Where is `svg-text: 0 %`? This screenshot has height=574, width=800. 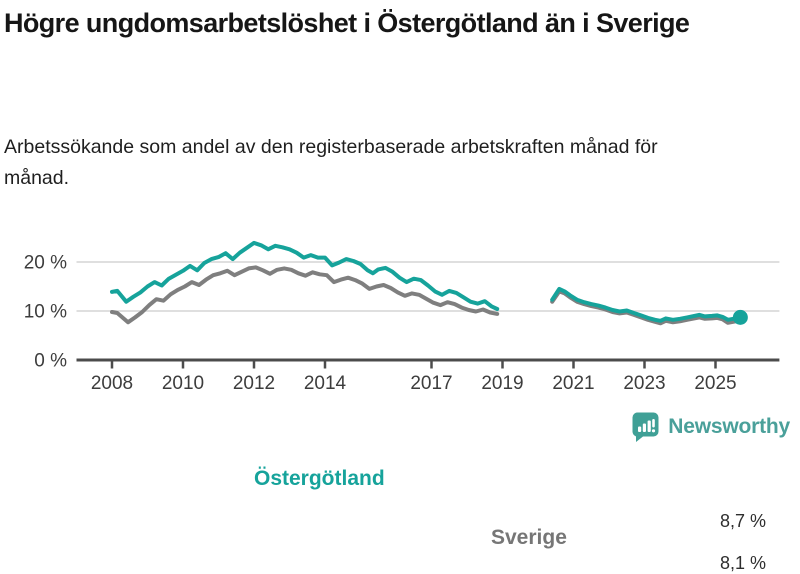
svg-text: 0 % is located at coordinates (50, 361).